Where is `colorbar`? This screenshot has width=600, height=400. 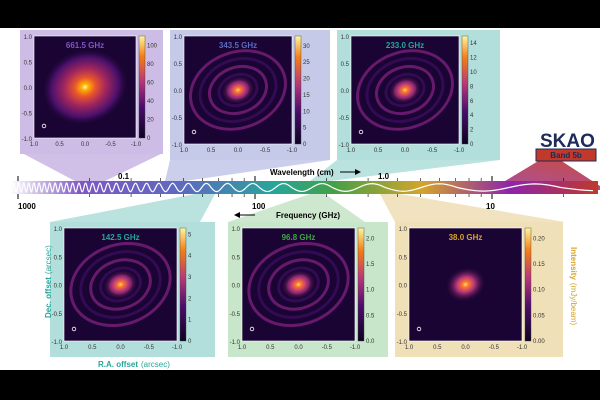
colorbar is located at coordinates (298, 90).